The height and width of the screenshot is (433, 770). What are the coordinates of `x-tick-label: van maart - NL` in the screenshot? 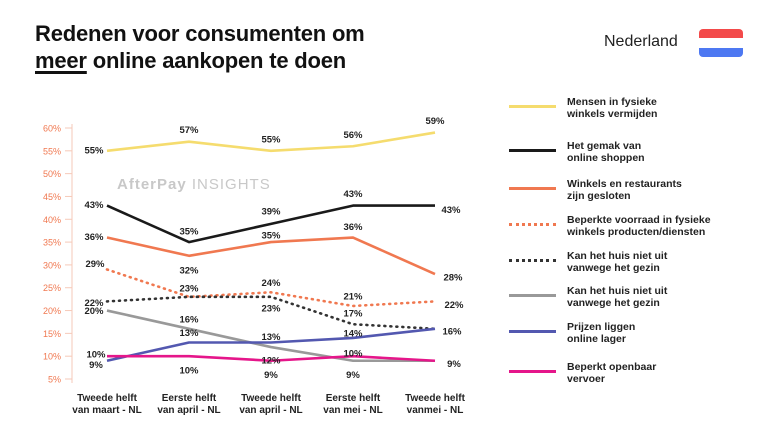 It's located at (106, 410).